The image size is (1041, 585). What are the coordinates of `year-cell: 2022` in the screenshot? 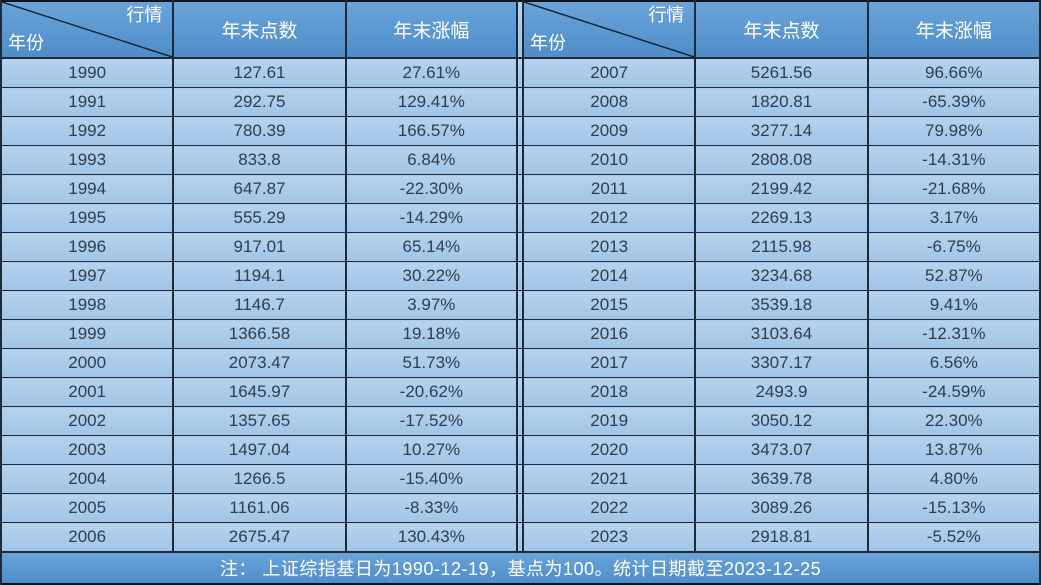 It's located at (609, 508).